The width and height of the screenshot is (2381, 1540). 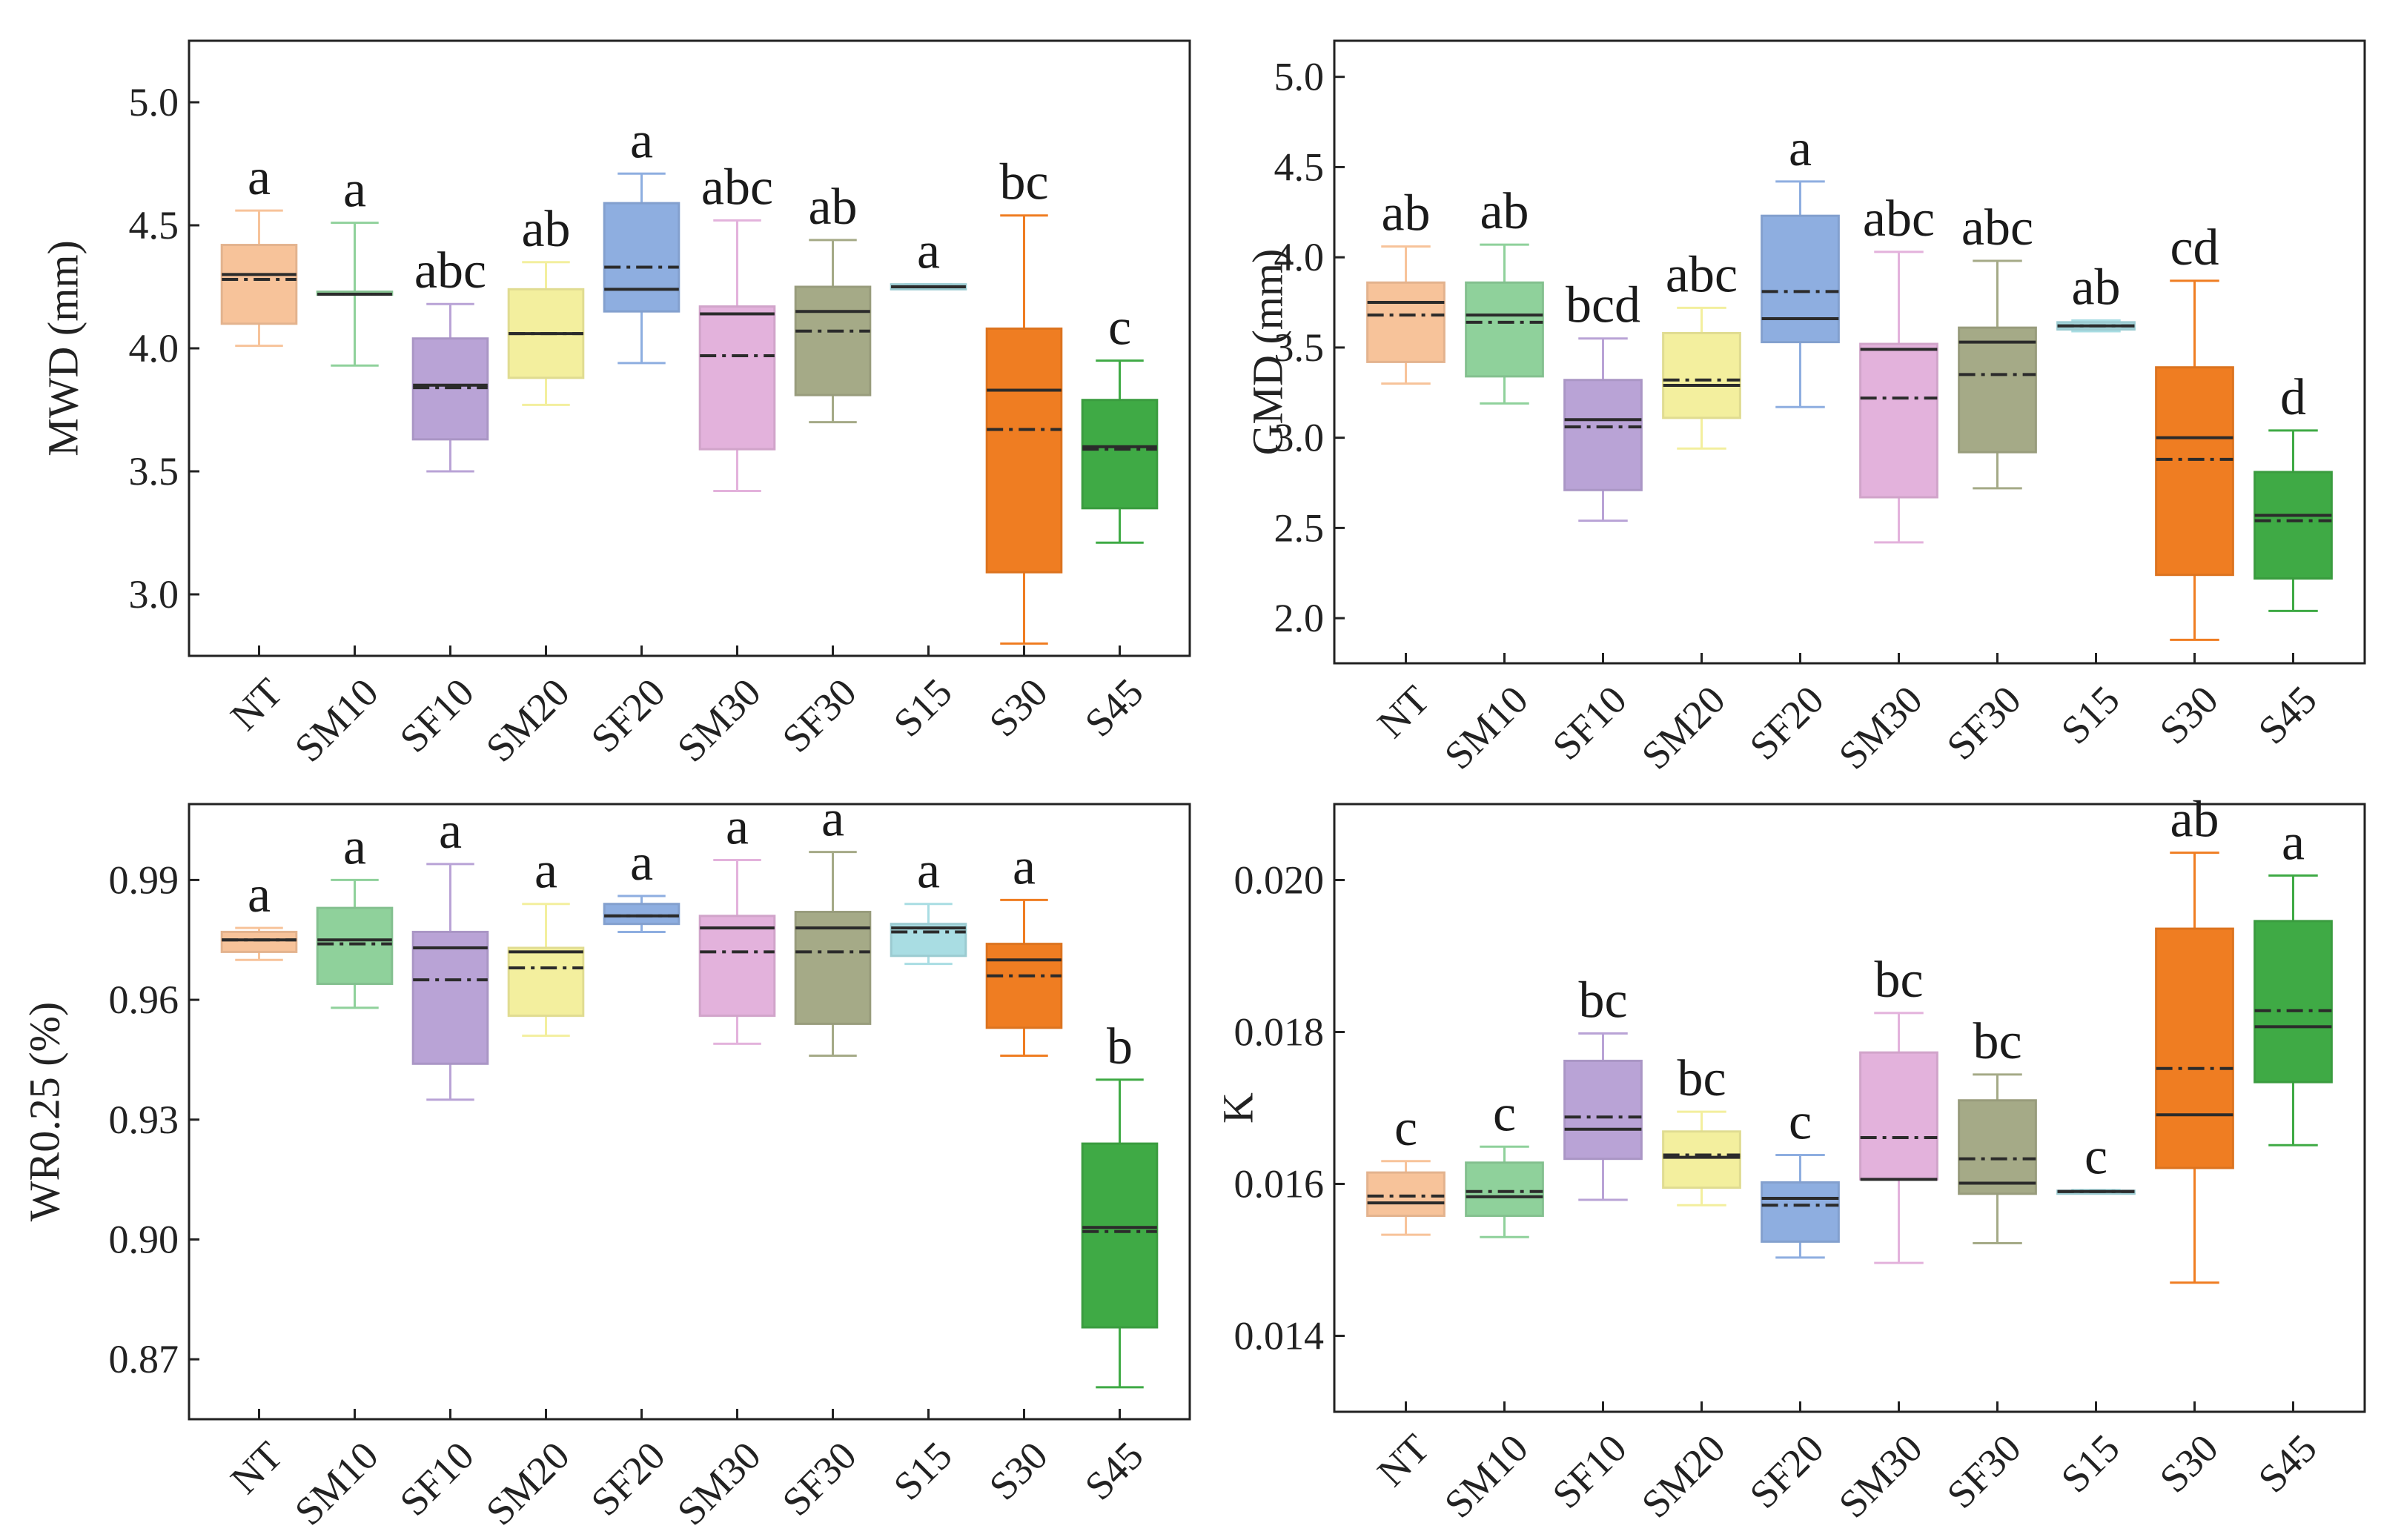 What do you see at coordinates (1603, 399) in the screenshot?
I see `box-SF10: bcd` at bounding box center [1603, 399].